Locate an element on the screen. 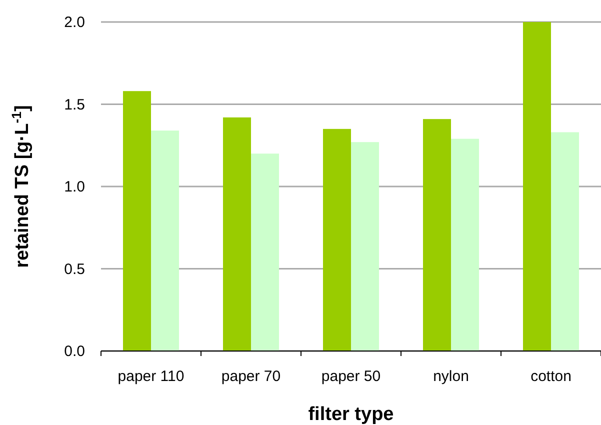  x-tick-label: nylon is located at coordinates (451, 376).